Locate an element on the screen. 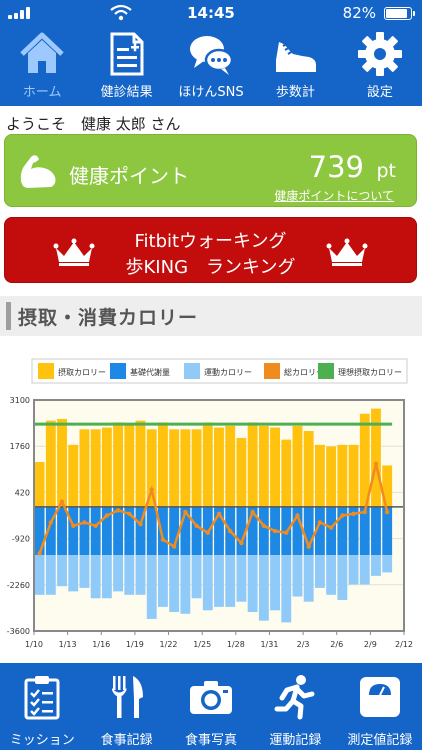 Image resolution: width=422 pixels, height=750 pixels. legend-label: 理想摂取カロリー is located at coordinates (370, 372).